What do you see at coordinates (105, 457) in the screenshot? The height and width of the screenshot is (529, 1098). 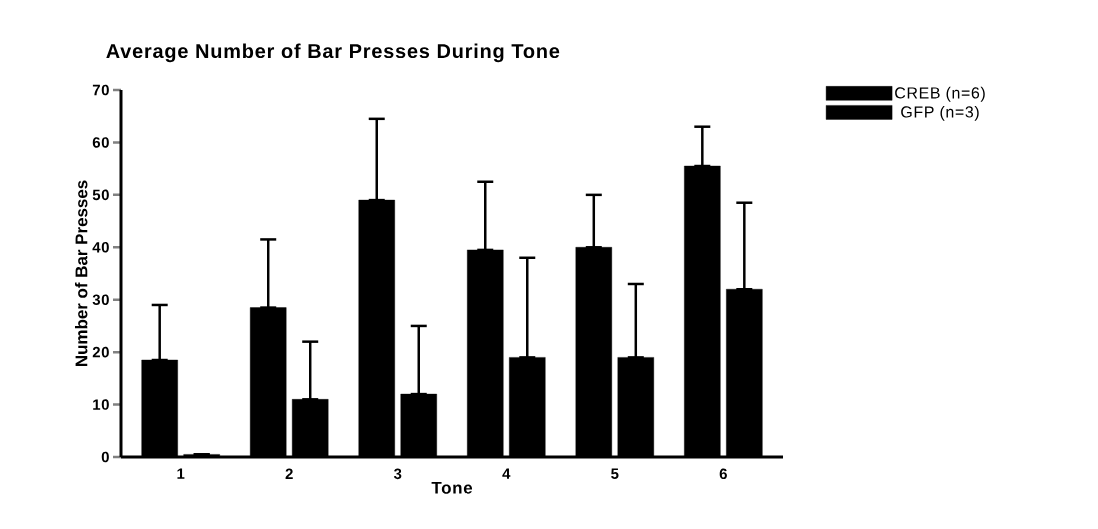 I see `y-tick-label: 0` at bounding box center [105, 457].